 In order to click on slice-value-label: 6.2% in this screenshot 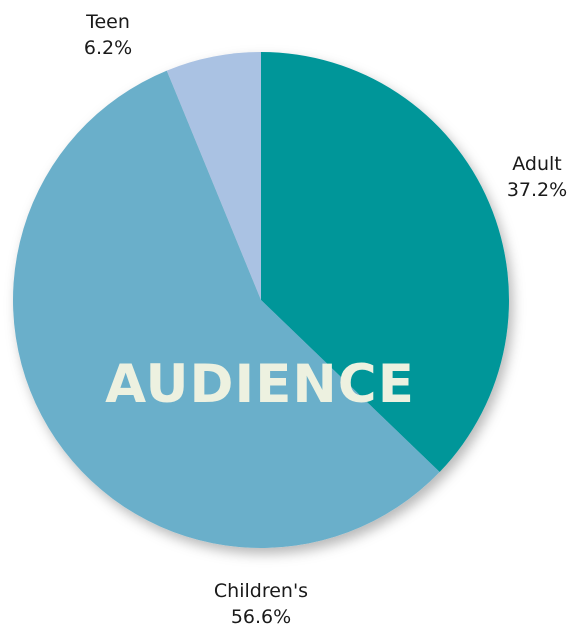, I will do `click(108, 48)`.